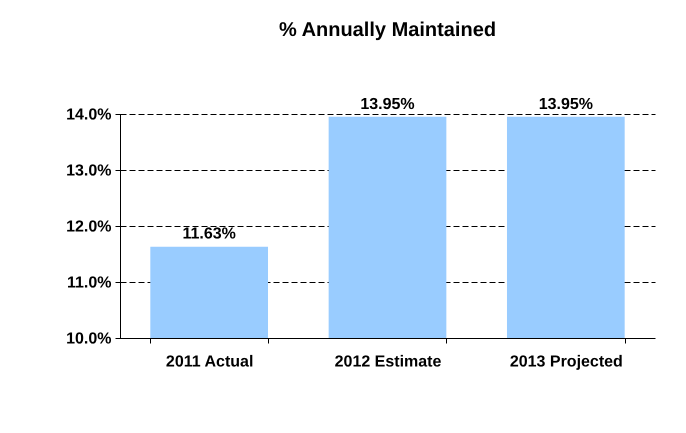 This screenshot has height=433, width=686. I want to click on chart-title: % Annually Maintained, so click(387, 29).